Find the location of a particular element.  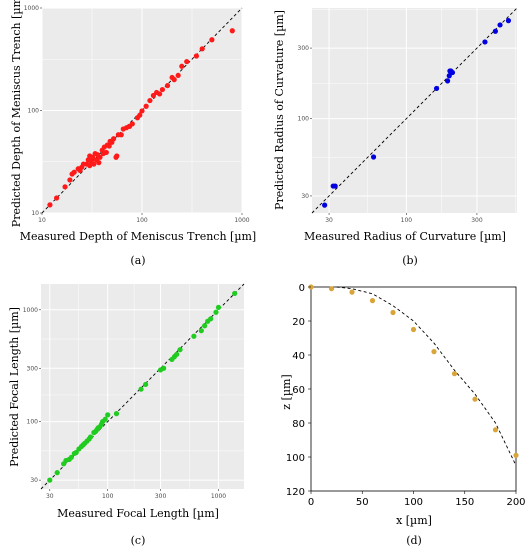

x-tick-label: 30 is located at coordinates (329, 220).